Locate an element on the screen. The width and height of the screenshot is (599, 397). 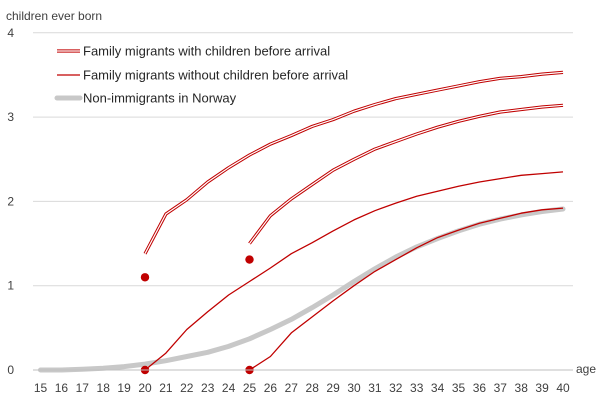
x-tick-label: 15 is located at coordinates (41, 388).